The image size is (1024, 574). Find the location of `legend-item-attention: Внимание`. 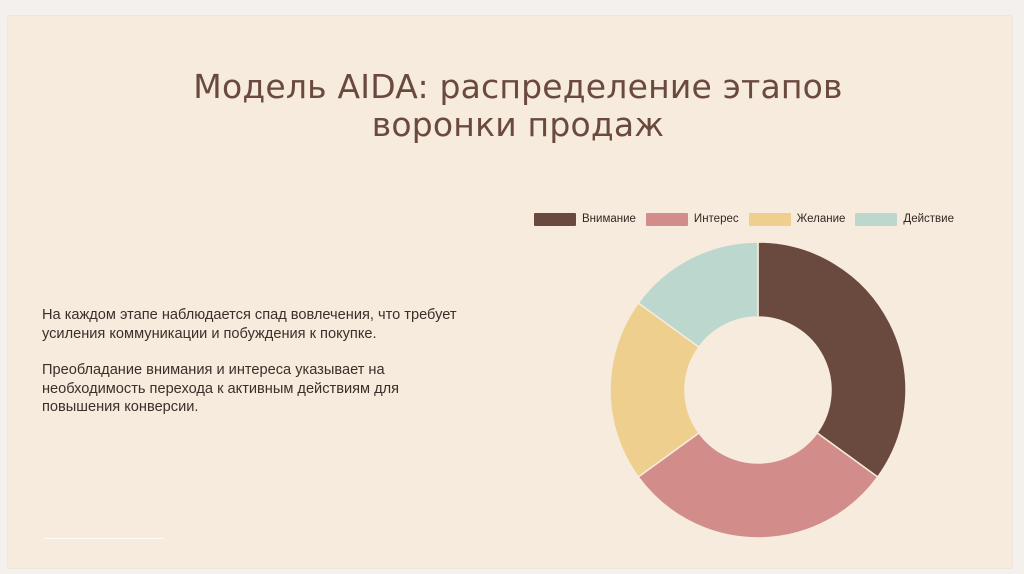

legend-item-attention: Внимание is located at coordinates (585, 219).